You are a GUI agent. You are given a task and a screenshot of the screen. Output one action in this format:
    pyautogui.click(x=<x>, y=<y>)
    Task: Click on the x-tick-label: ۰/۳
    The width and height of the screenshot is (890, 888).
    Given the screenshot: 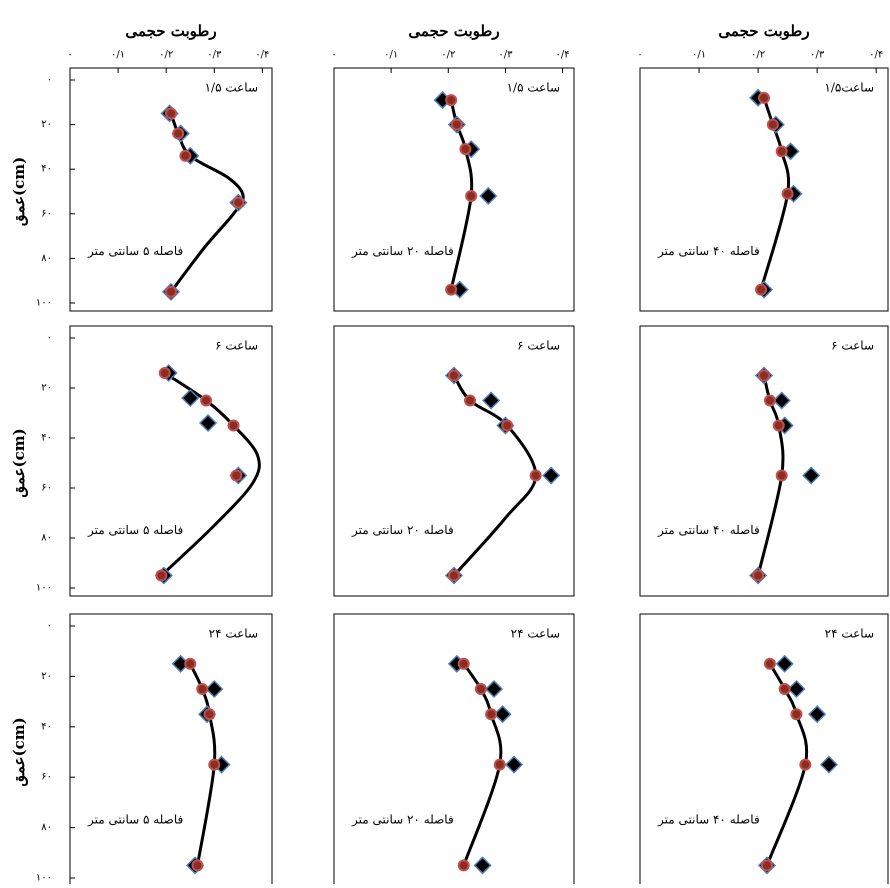 What is the action you would take?
    pyautogui.click(x=817, y=55)
    